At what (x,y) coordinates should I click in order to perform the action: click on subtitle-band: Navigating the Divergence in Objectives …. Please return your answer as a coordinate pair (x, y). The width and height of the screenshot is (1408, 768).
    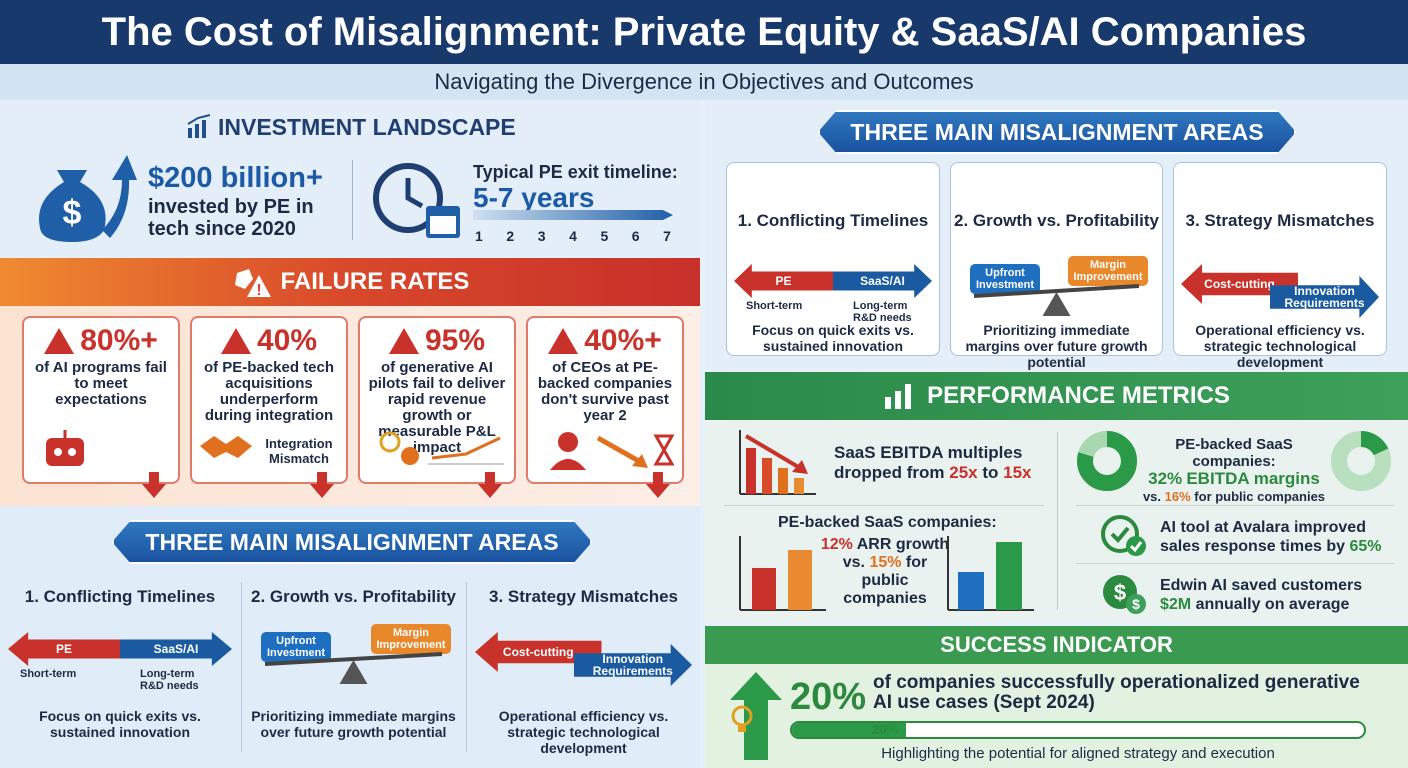
    Looking at the image, I should click on (704, 82).